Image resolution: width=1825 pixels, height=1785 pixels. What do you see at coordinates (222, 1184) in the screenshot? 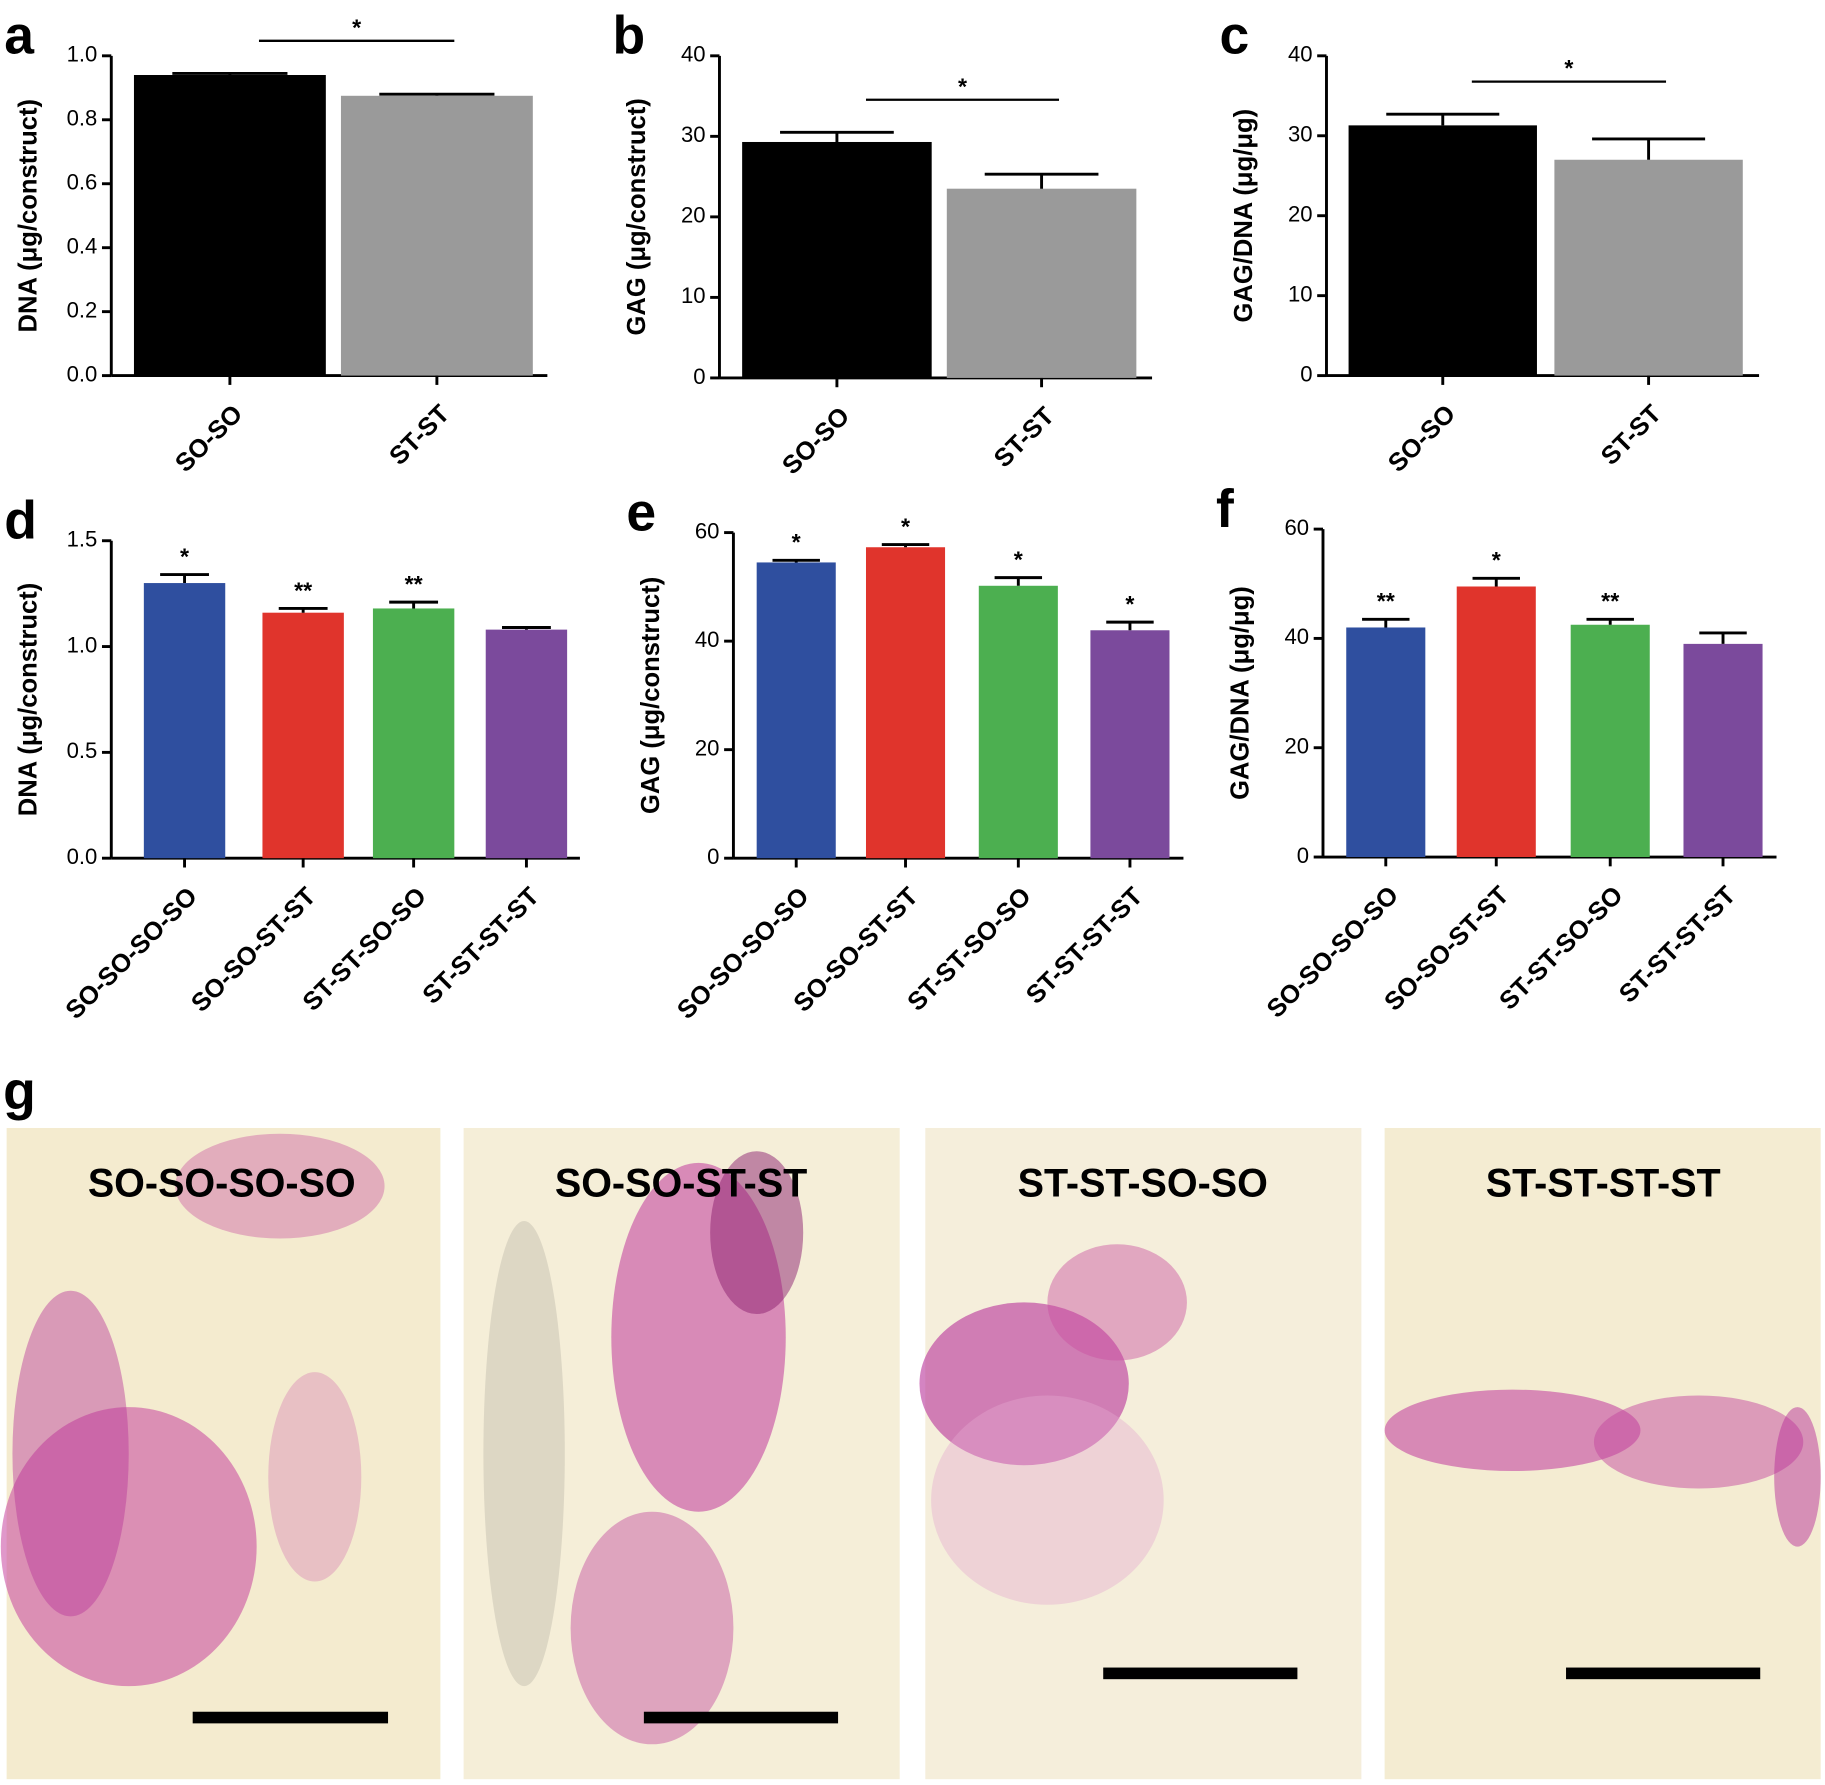
I see `image-label: SO-SO-SO-SO` at bounding box center [222, 1184].